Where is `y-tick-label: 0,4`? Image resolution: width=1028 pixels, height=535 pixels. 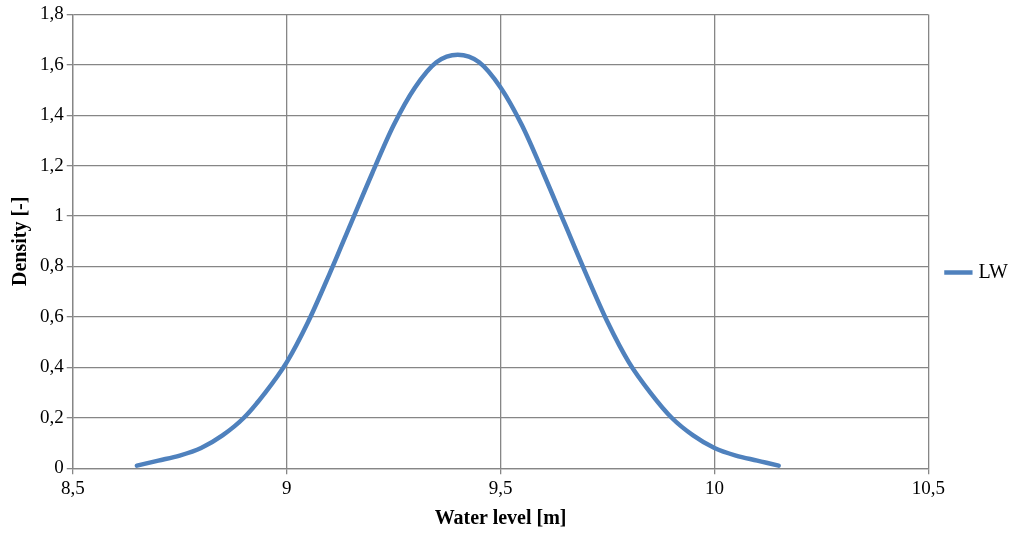
y-tick-label: 0,4 is located at coordinates (52, 366).